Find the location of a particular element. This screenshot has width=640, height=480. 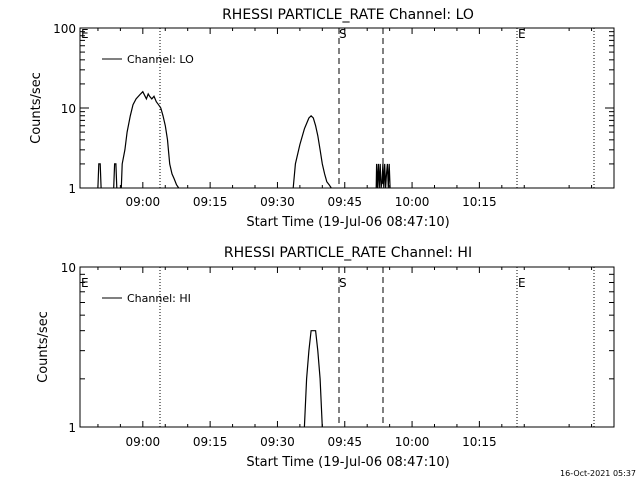

y-tick-label: 100 is located at coordinates (64, 29).